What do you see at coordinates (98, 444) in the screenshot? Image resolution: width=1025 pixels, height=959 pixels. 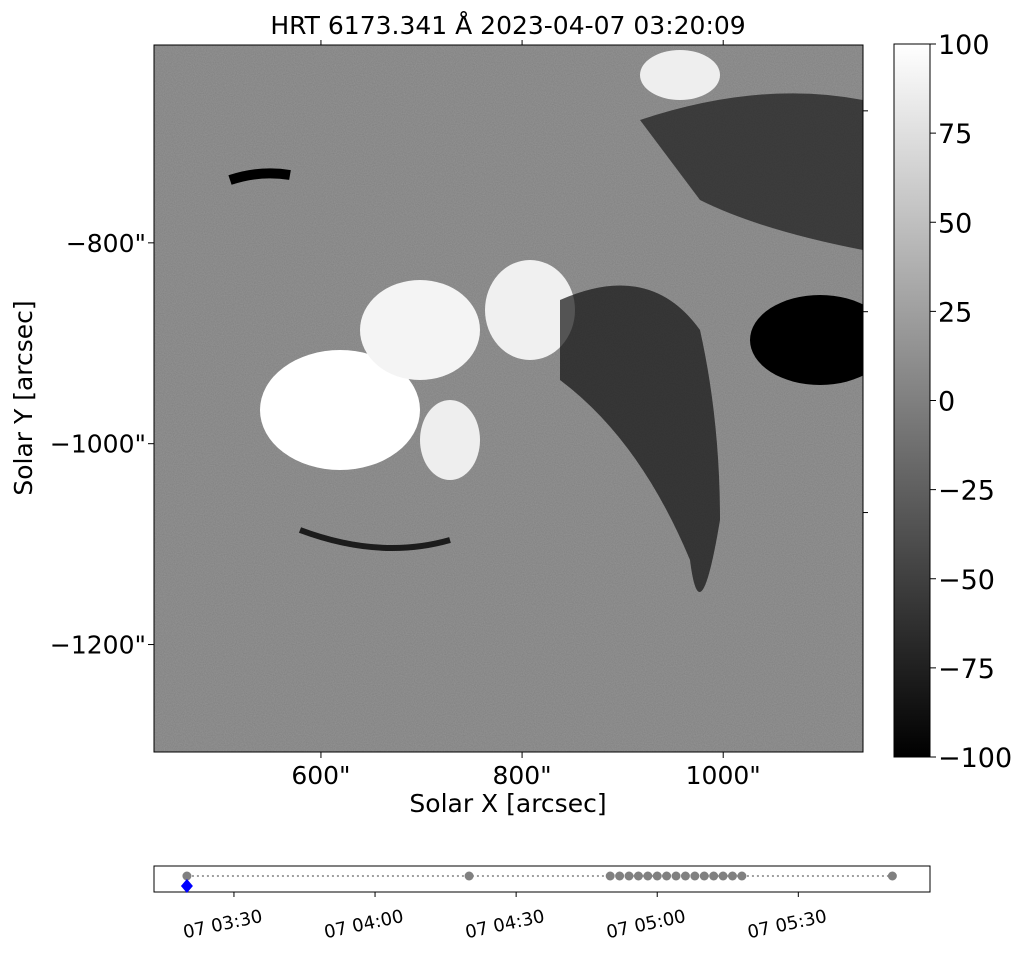 I see `y-tick-label: −1000"` at bounding box center [98, 444].